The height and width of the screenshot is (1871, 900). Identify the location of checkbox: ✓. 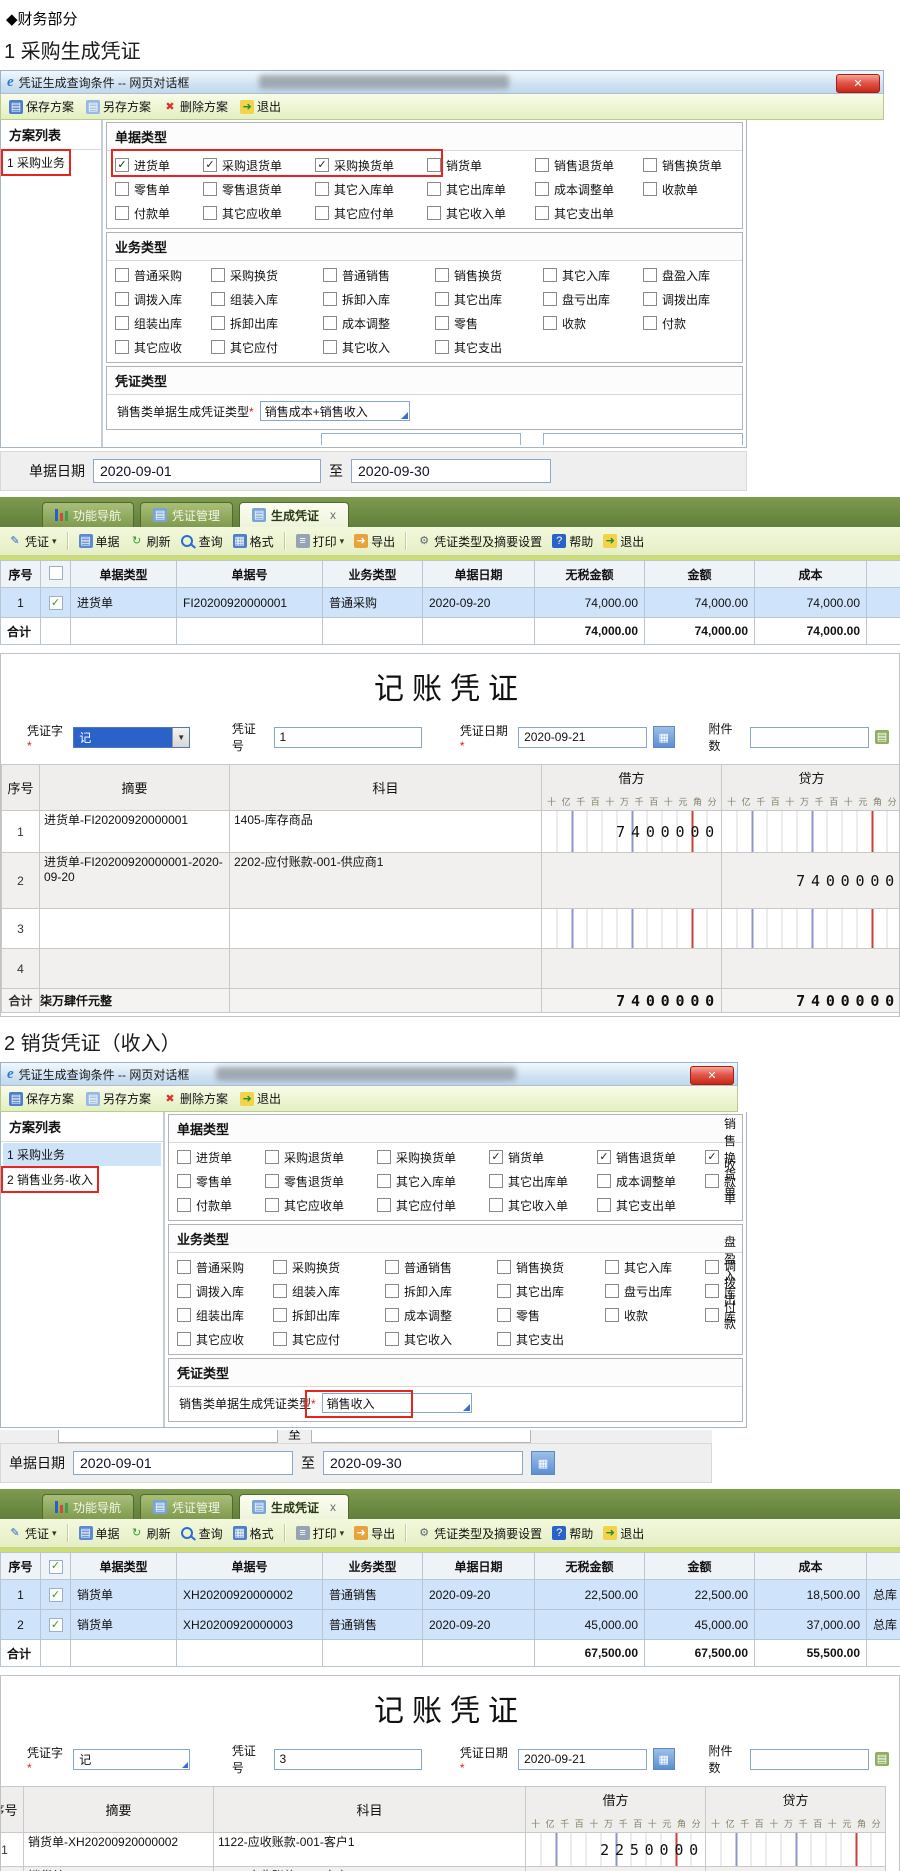
(210, 165).